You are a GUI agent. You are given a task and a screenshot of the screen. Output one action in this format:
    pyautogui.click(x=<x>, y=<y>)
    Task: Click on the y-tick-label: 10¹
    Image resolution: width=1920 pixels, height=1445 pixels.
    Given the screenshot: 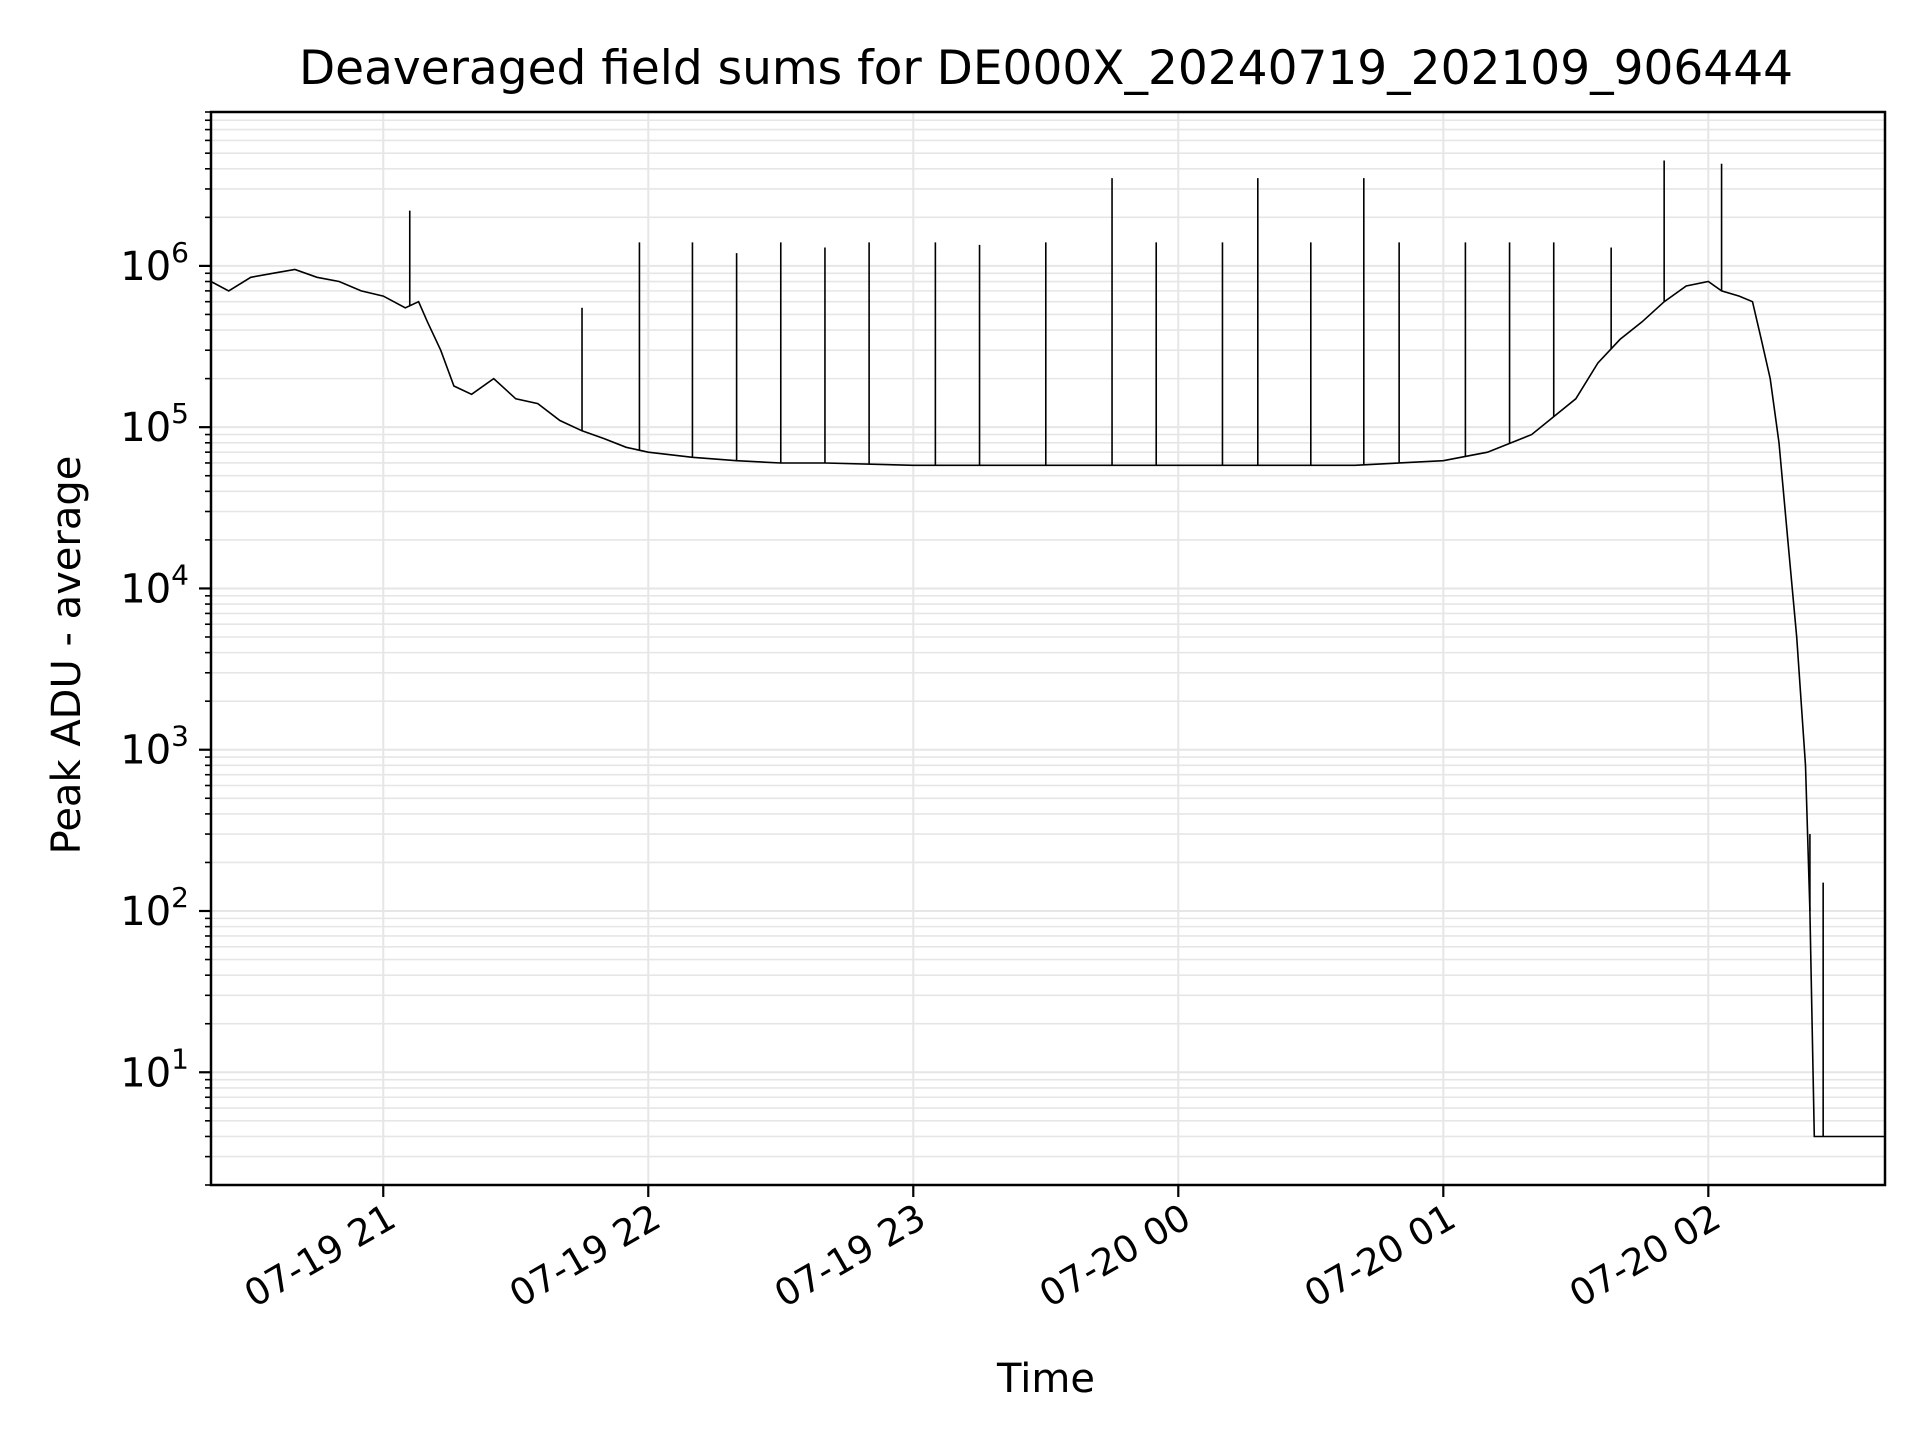 What is the action you would take?
    pyautogui.click(x=154, y=1069)
    